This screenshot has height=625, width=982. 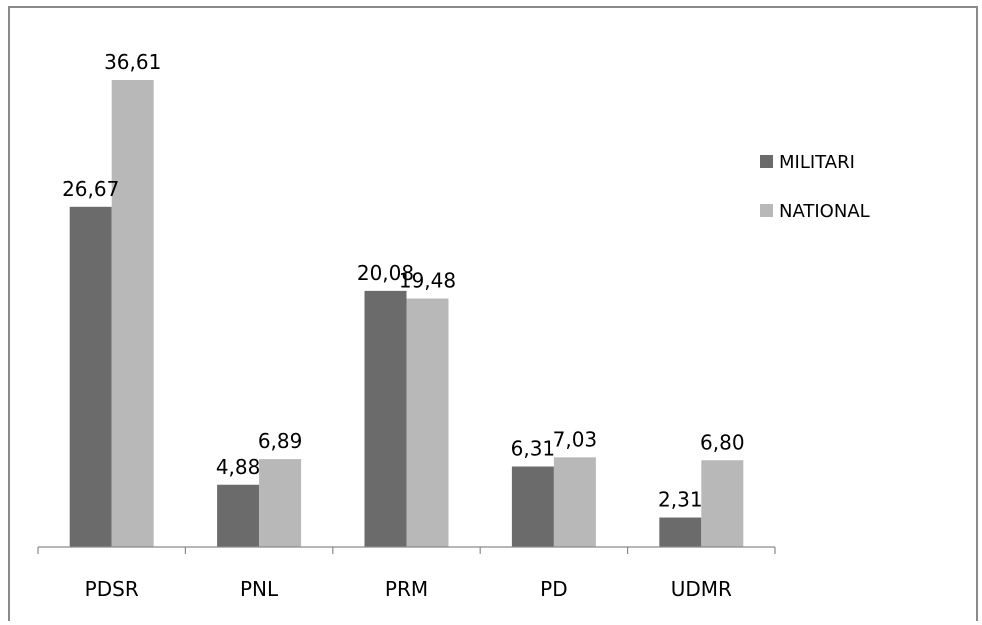 I want to click on bar-national-udmr, so click(x=722, y=503).